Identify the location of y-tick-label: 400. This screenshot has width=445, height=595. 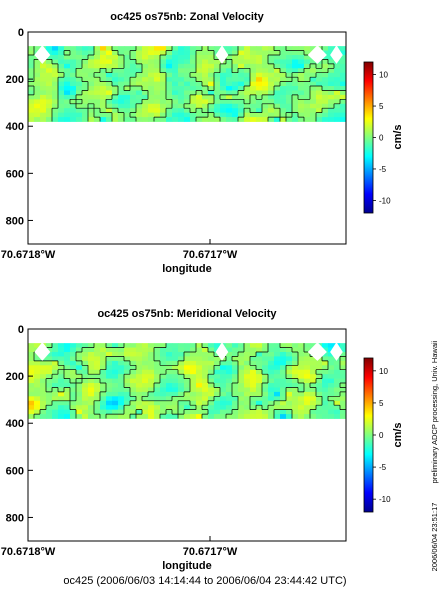
(15, 127).